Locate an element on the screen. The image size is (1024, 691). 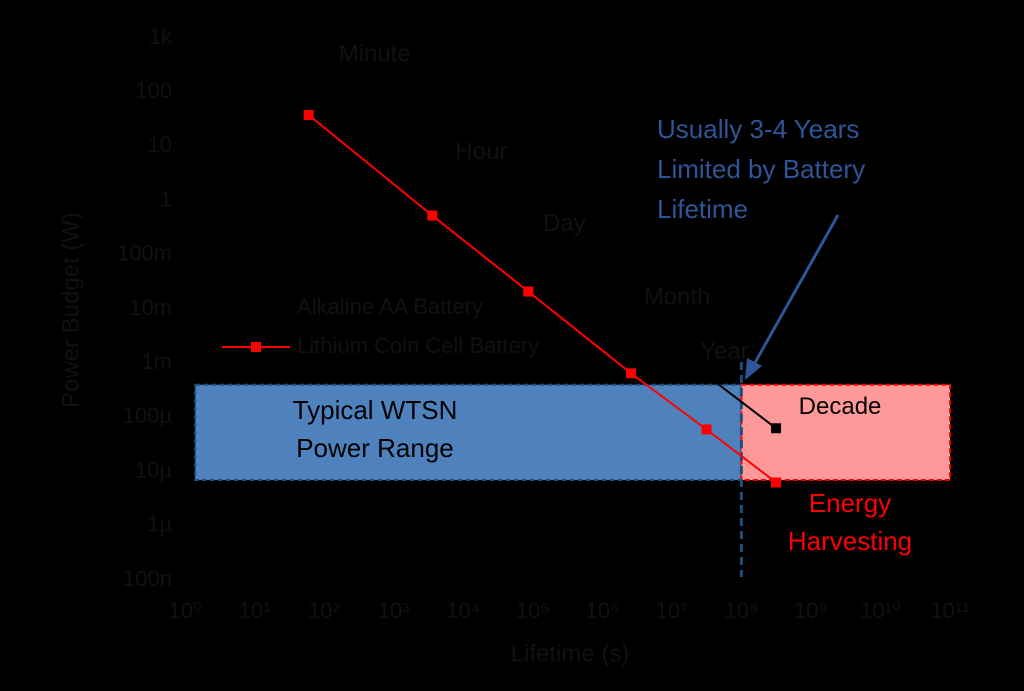
arrow-head is located at coordinates (753, 369).